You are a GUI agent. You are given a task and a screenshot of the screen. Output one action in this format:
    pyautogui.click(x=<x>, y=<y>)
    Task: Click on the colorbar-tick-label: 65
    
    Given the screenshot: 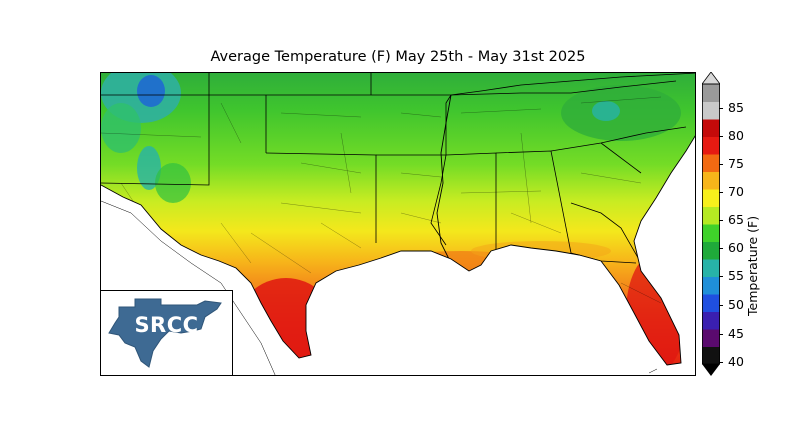 What is the action you would take?
    pyautogui.click(x=736, y=219)
    